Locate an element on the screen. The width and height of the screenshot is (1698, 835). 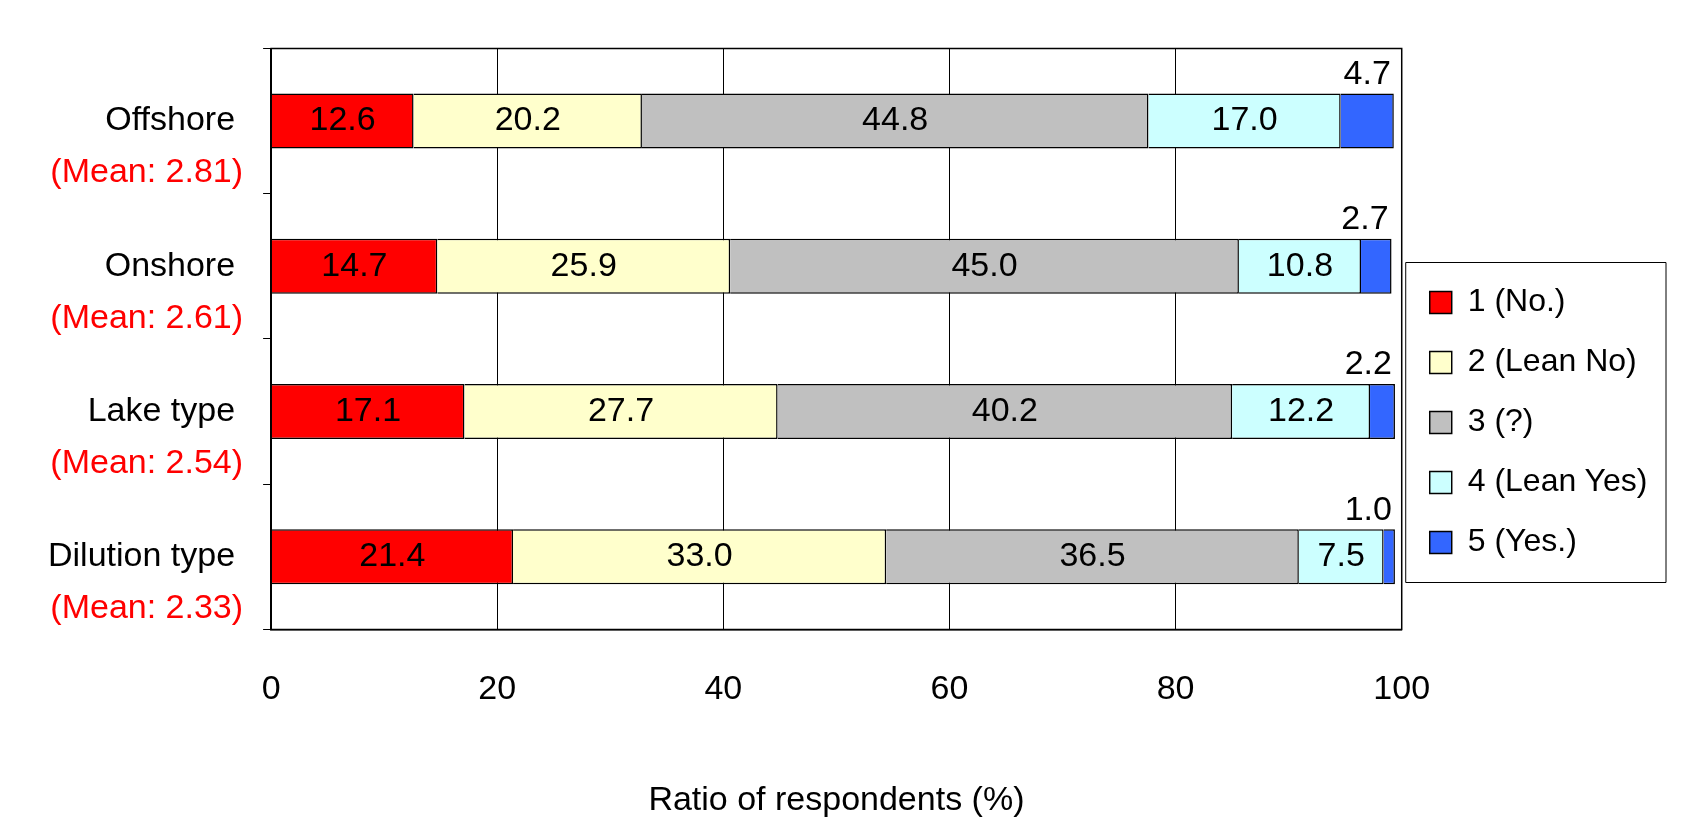
x-tick-label: 100 is located at coordinates (1402, 687).